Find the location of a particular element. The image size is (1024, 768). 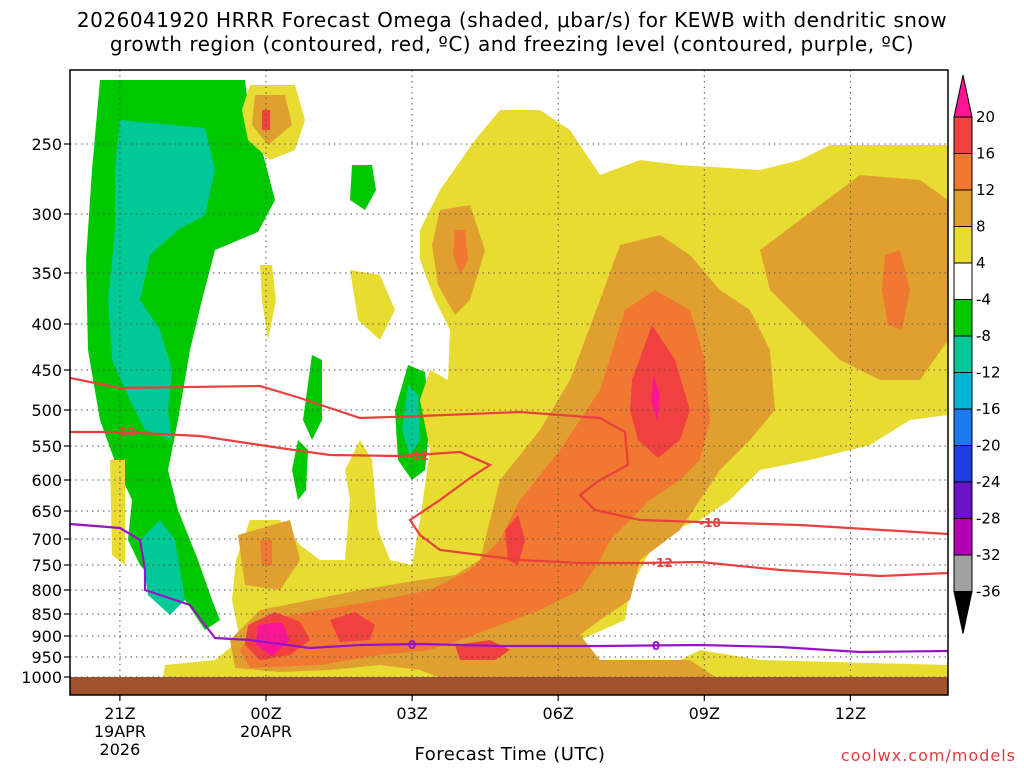

y-tick-label: 300 is located at coordinates (46, 214).